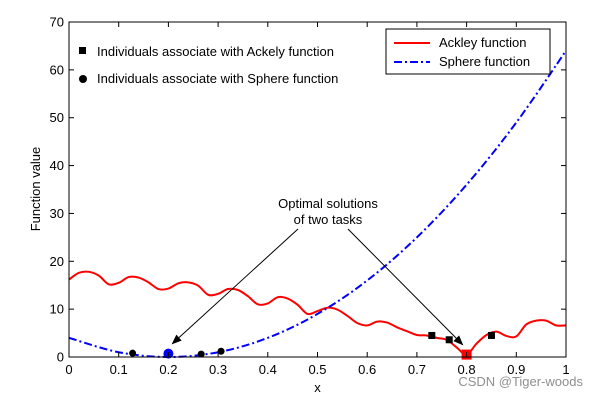  Describe the element at coordinates (68, 369) in the screenshot. I see `x-tick-label: 0` at that location.